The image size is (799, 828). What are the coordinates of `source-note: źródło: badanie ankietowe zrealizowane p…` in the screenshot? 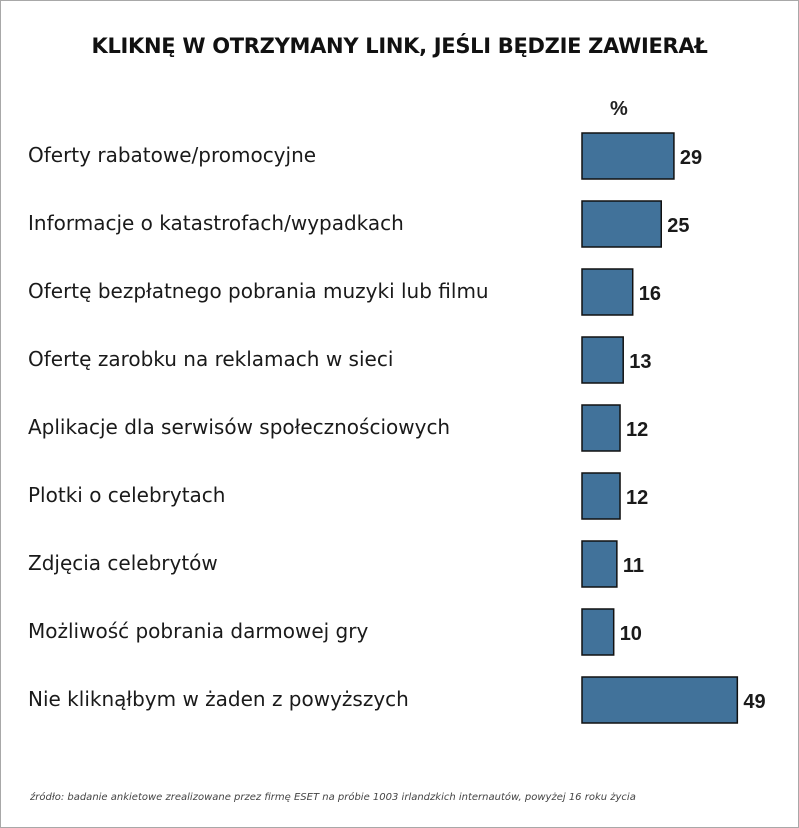 It's located at (333, 797).